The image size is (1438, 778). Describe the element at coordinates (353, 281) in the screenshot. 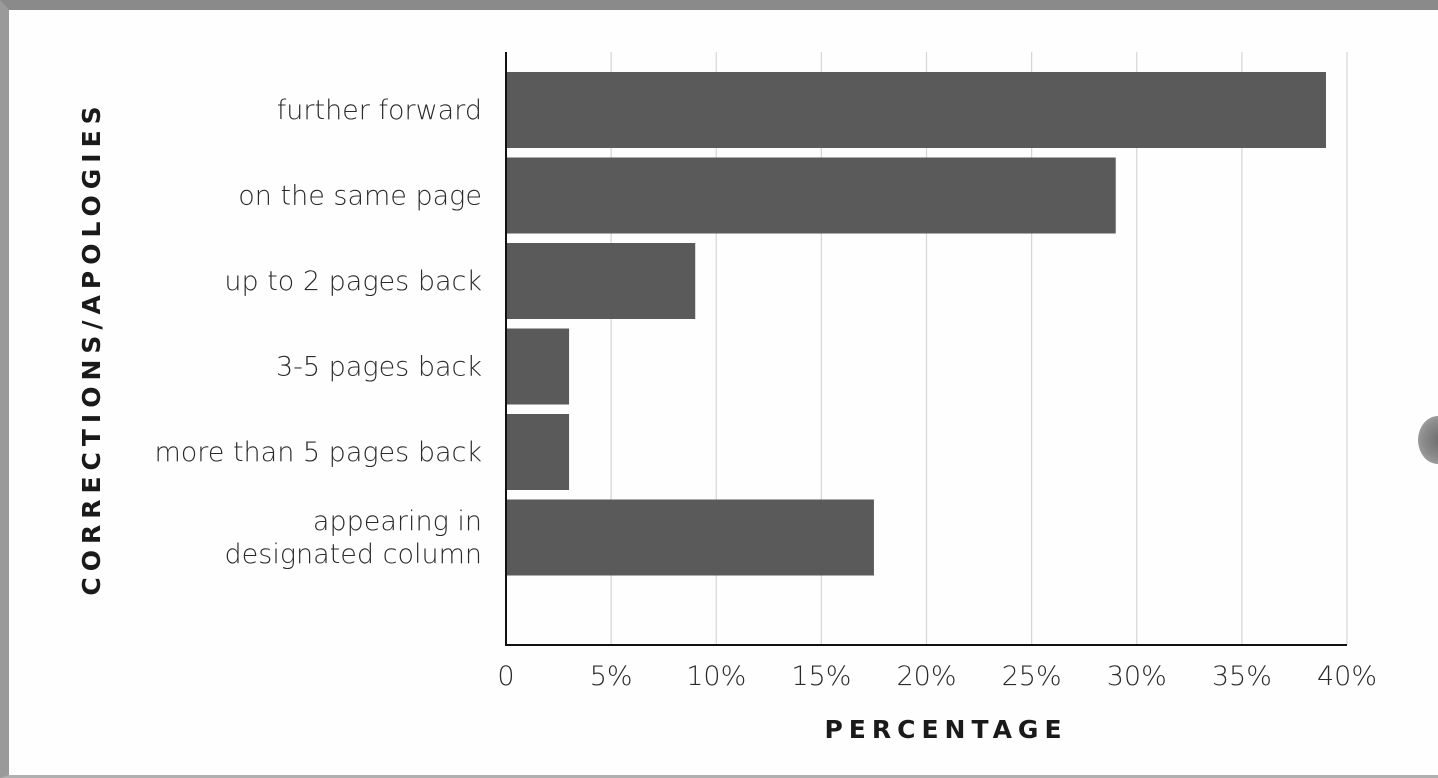

I see `category-label-2: up to 2 pages back` at that location.